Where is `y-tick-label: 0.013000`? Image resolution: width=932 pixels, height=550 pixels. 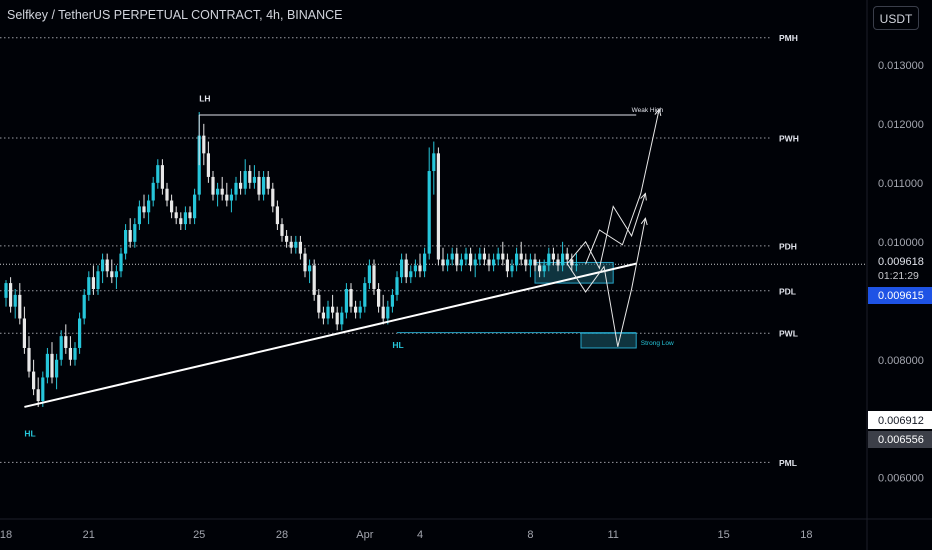
y-tick-label: 0.013000 is located at coordinates (901, 66).